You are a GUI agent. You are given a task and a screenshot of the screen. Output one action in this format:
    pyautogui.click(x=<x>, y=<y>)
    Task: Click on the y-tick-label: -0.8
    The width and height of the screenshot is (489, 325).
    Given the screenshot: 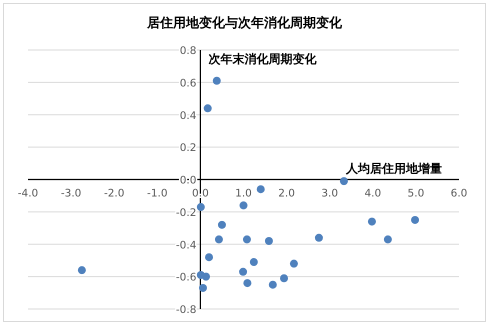 What is the action you would take?
    pyautogui.click(x=186, y=310)
    